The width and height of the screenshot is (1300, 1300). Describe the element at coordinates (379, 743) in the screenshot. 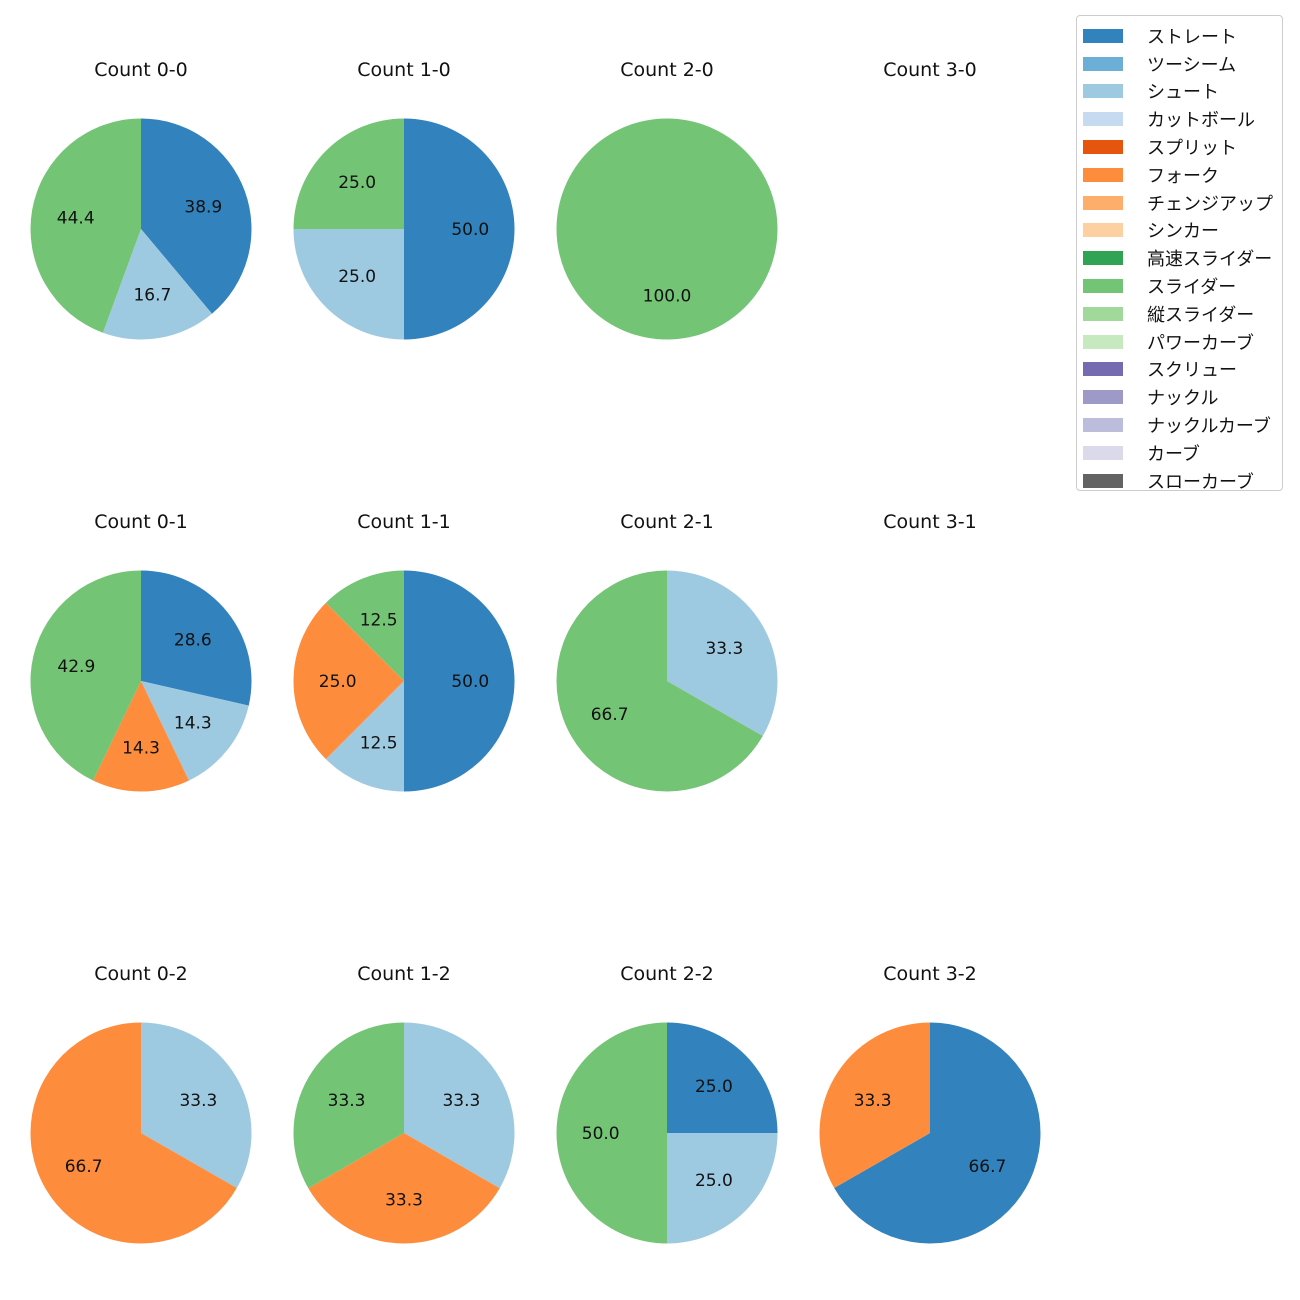

I see `slice-label: 12.5` at that location.